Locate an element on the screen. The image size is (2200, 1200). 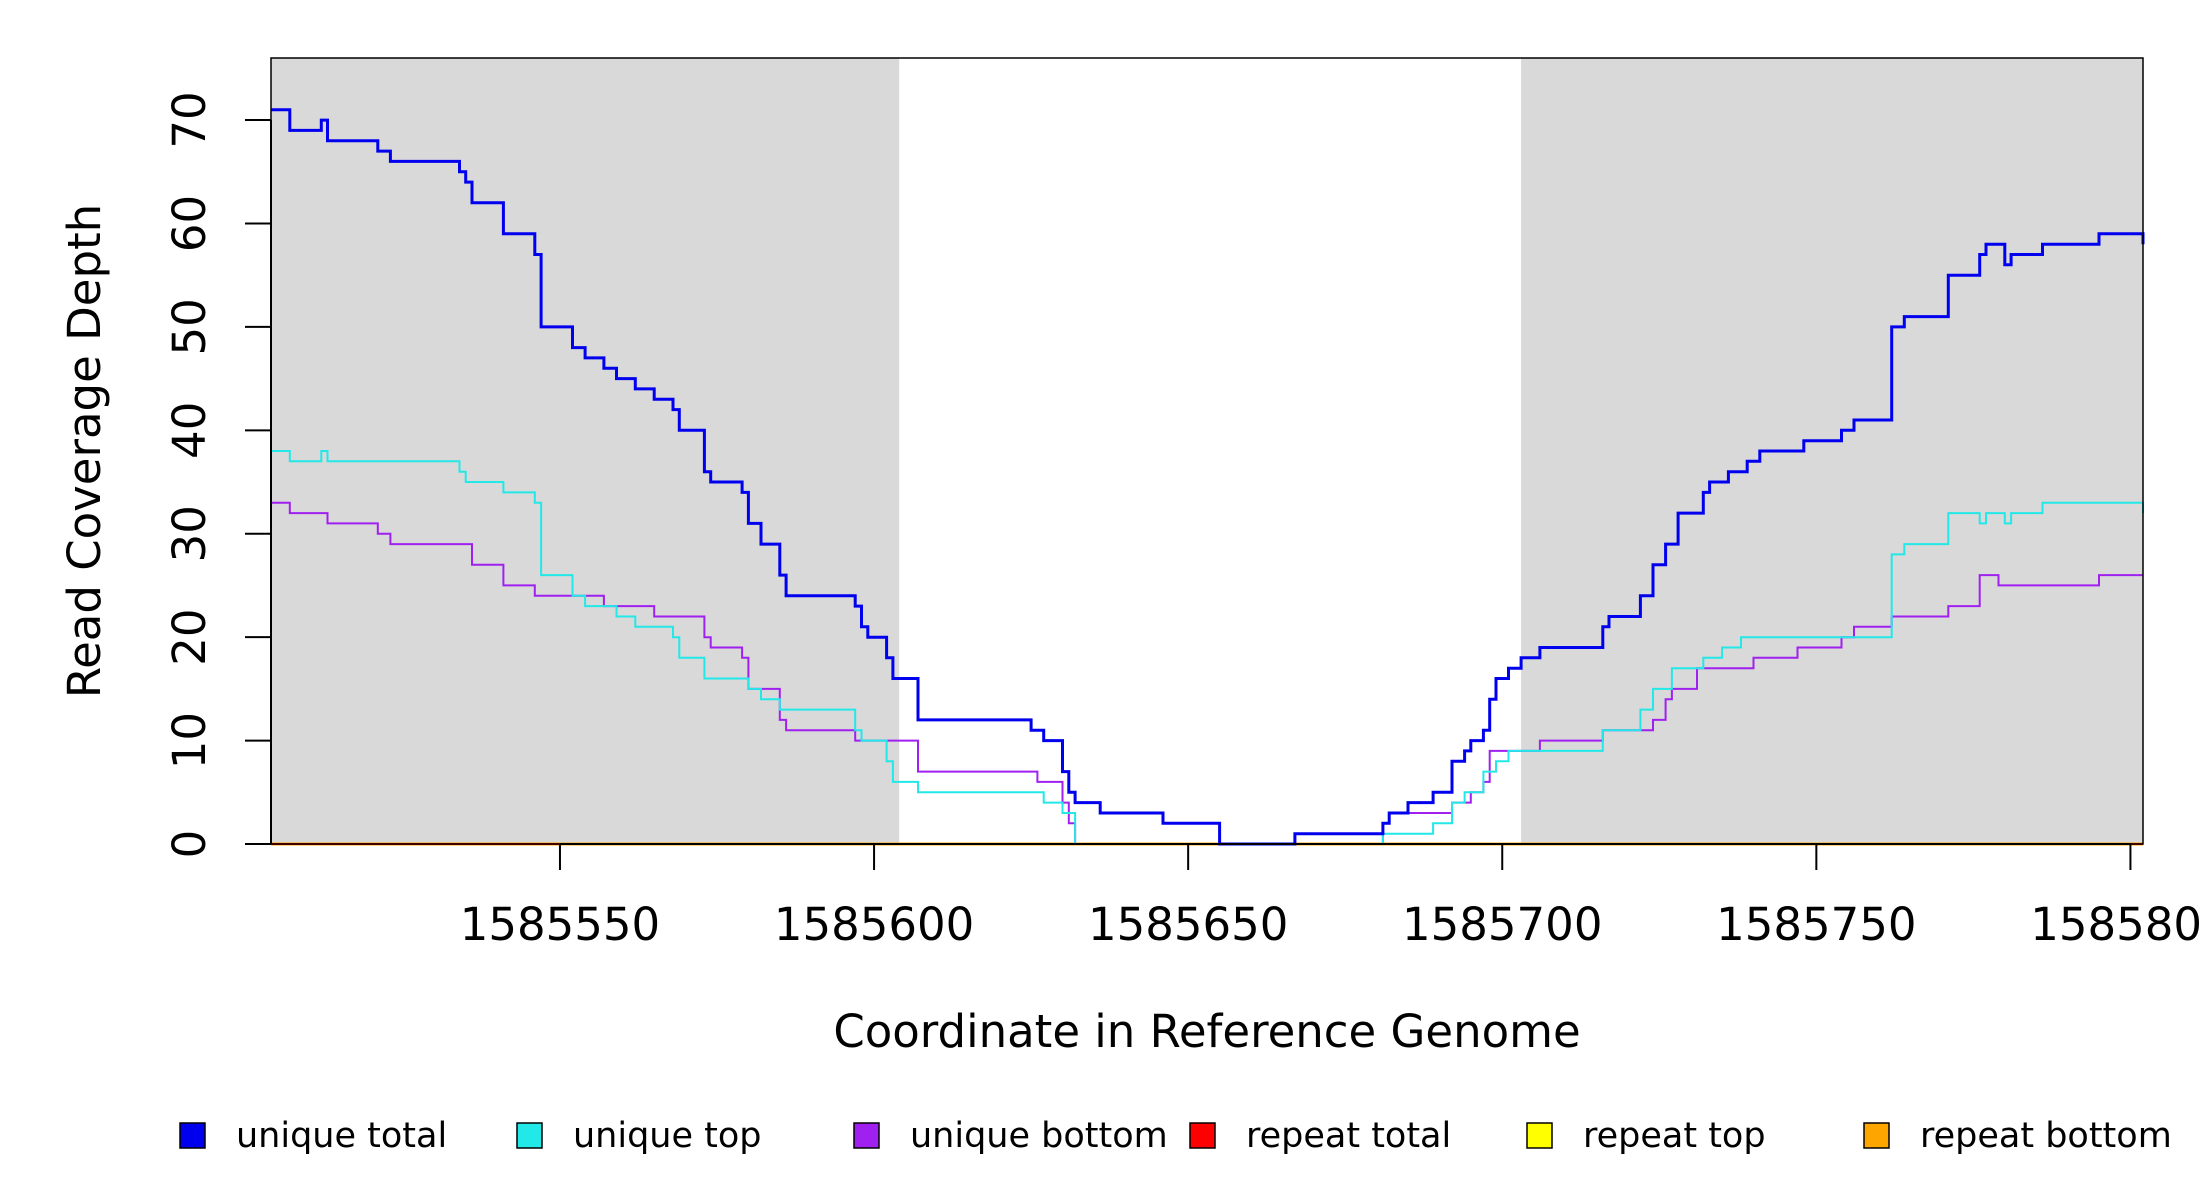
x-tick-label: 1585750 is located at coordinates (1816, 924).